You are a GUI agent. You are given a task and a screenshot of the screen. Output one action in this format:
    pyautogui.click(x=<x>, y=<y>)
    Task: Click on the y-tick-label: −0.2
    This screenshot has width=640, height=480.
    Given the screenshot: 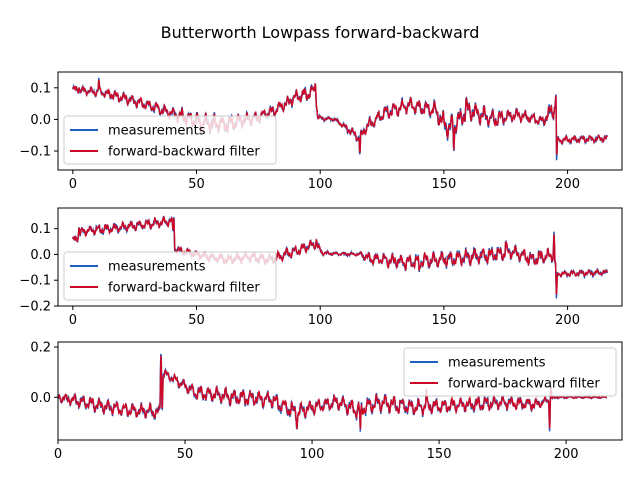 What is the action you would take?
    pyautogui.click(x=35, y=307)
    